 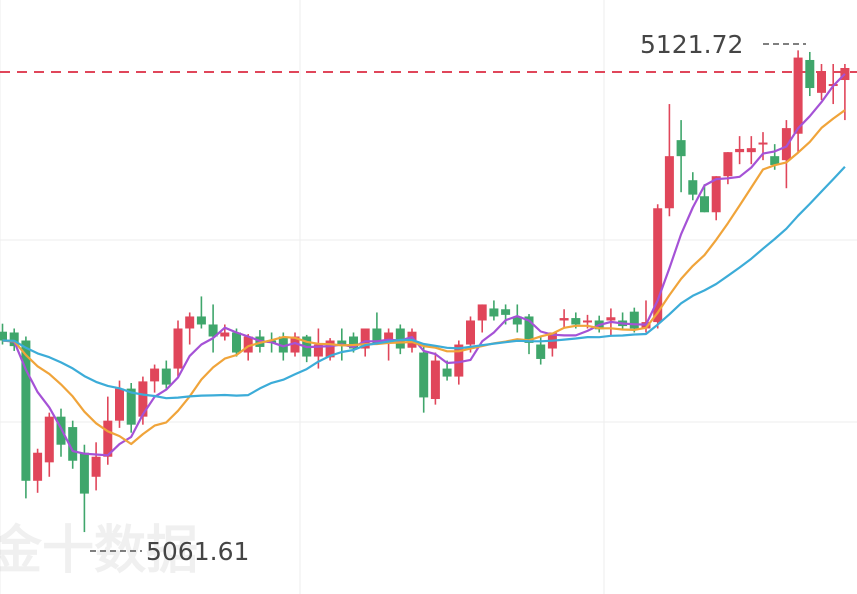 I want to click on watermark: 金十数据, so click(x=99, y=551).